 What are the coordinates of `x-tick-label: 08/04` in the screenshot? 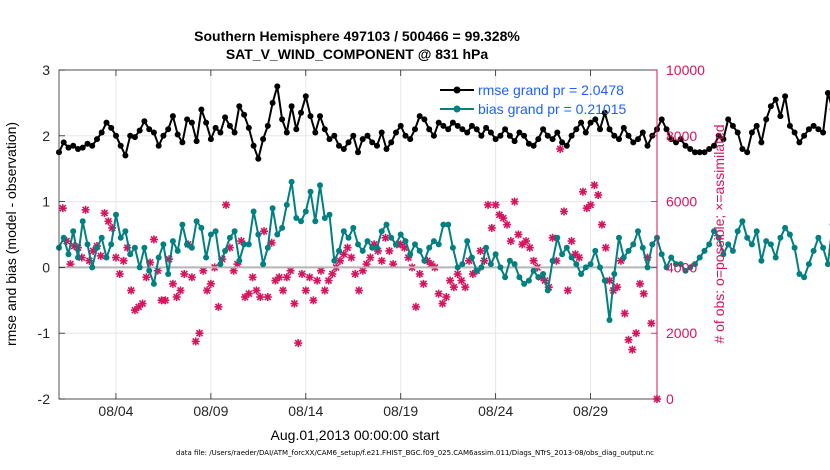 It's located at (115, 411).